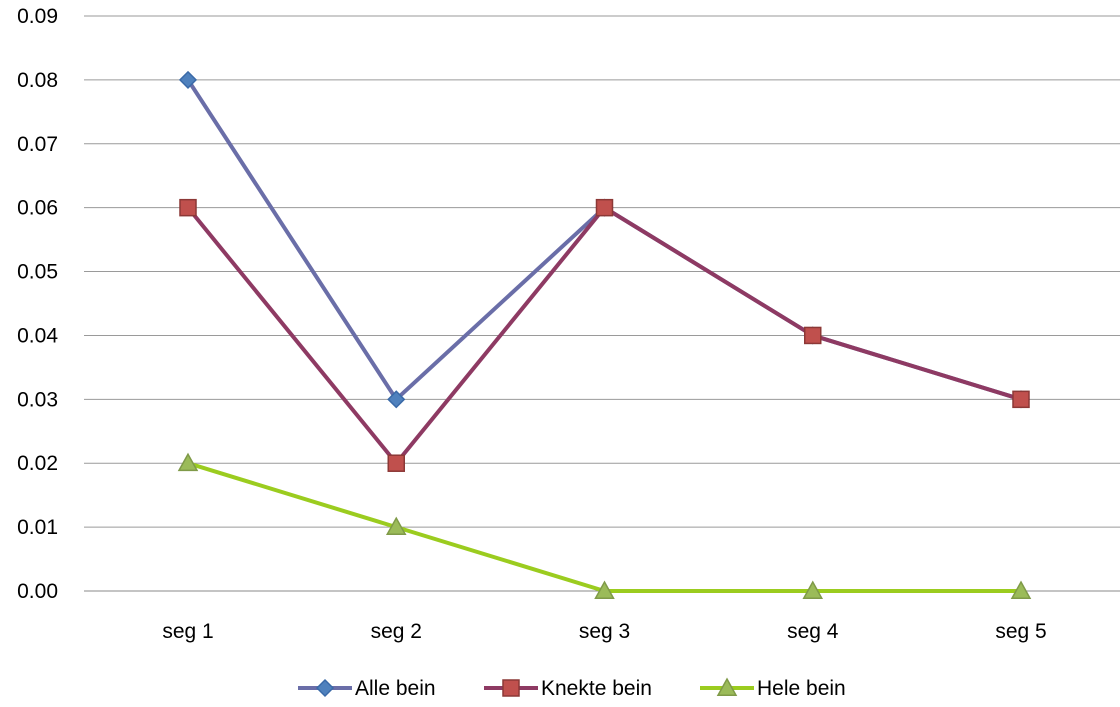 The height and width of the screenshot is (707, 1120). I want to click on y-tick-label: 0.05, so click(37, 272).